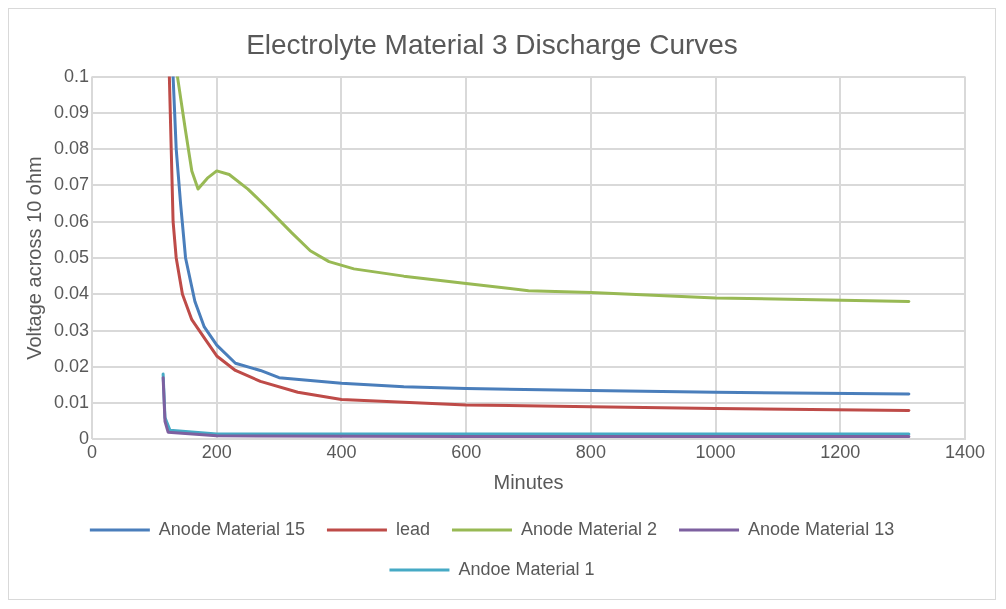 The image size is (1006, 609). I want to click on y-tick-label: 0.02, so click(71, 365).